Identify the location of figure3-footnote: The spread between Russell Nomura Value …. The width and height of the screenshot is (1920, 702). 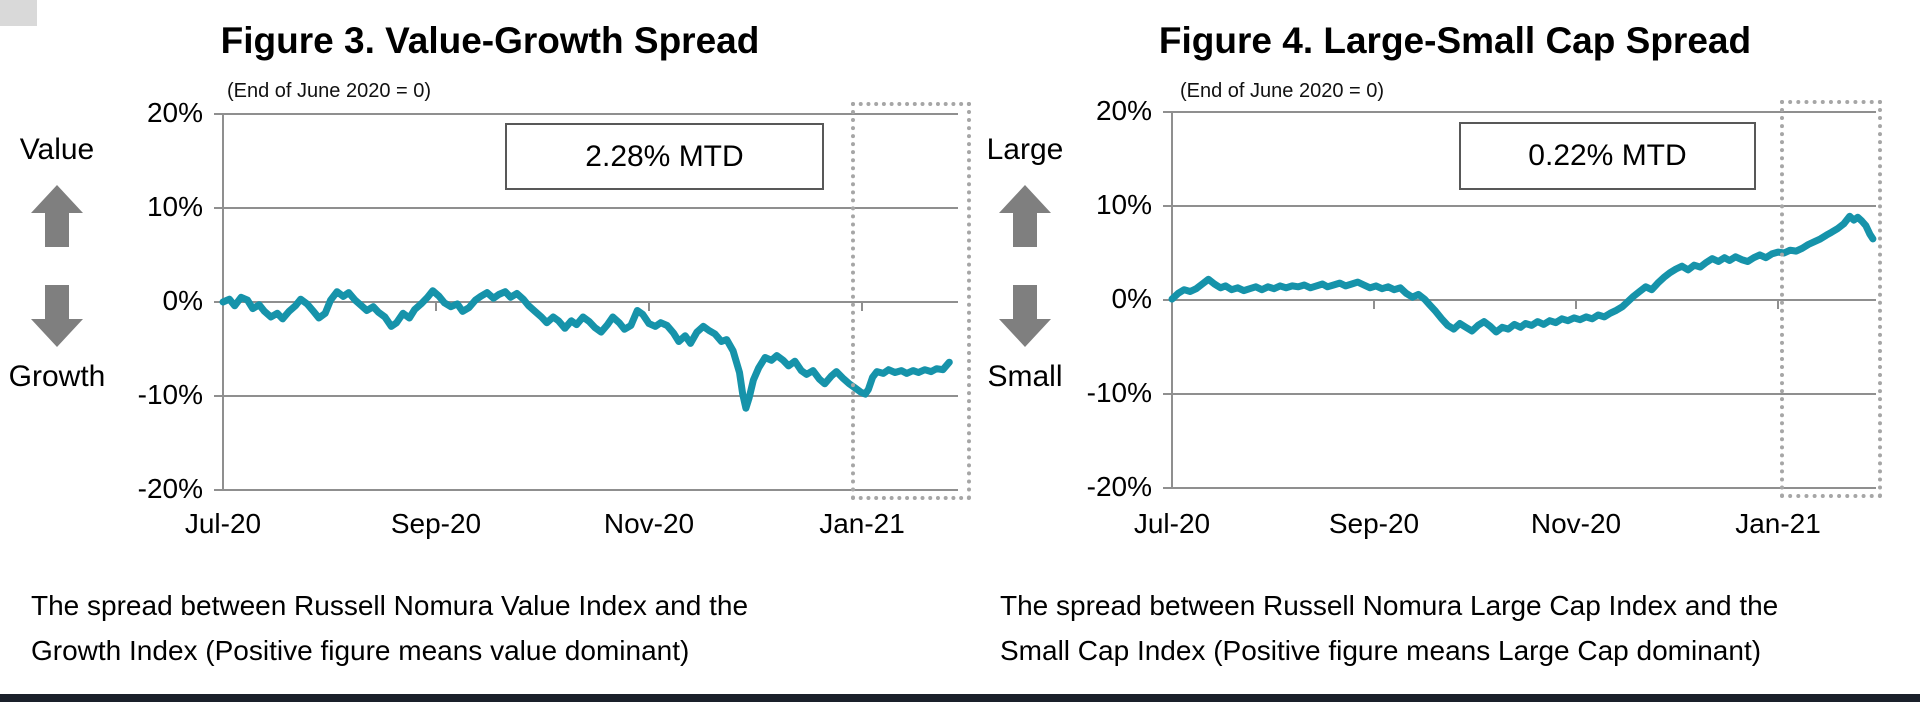
(481, 628).